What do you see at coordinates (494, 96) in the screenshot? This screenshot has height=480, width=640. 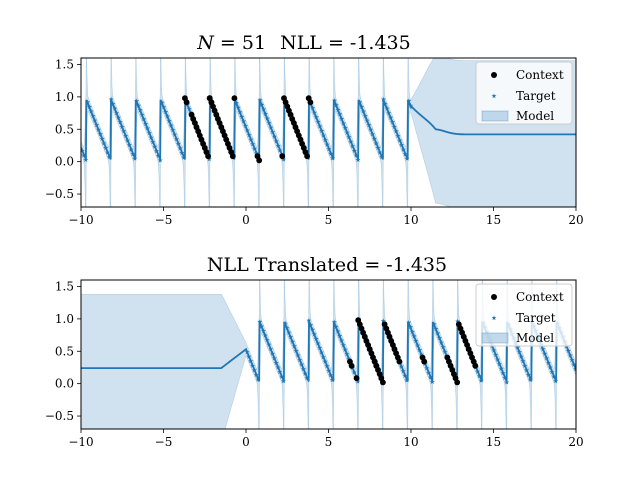 I see `legend-target-marker` at bounding box center [494, 96].